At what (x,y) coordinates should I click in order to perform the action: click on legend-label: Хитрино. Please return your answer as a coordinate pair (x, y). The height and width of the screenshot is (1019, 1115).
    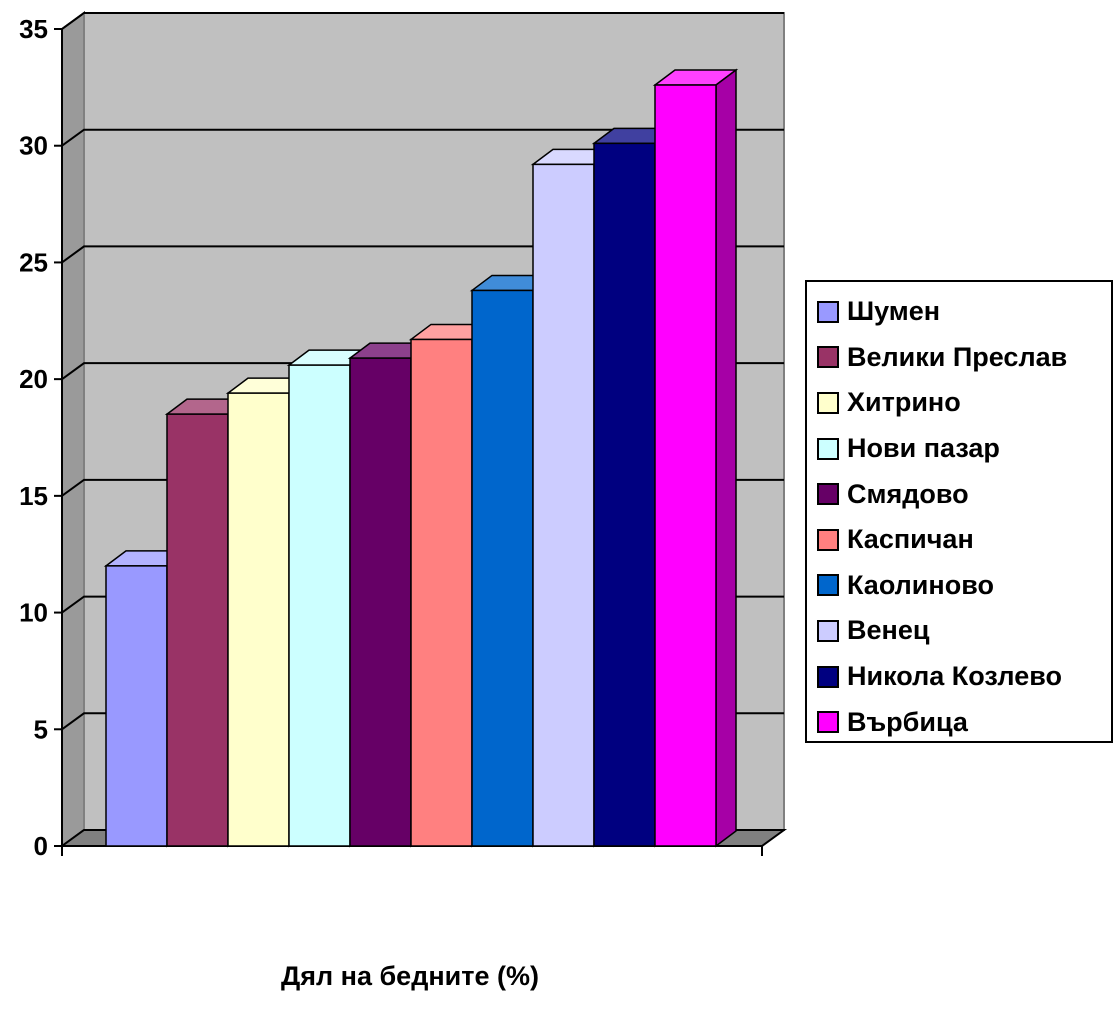
    Looking at the image, I should click on (904, 402).